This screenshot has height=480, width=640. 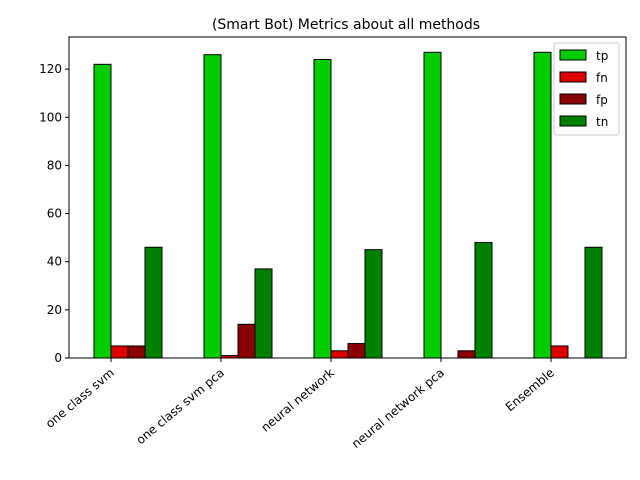 I want to click on y-tick-label: 40, so click(x=54, y=262).